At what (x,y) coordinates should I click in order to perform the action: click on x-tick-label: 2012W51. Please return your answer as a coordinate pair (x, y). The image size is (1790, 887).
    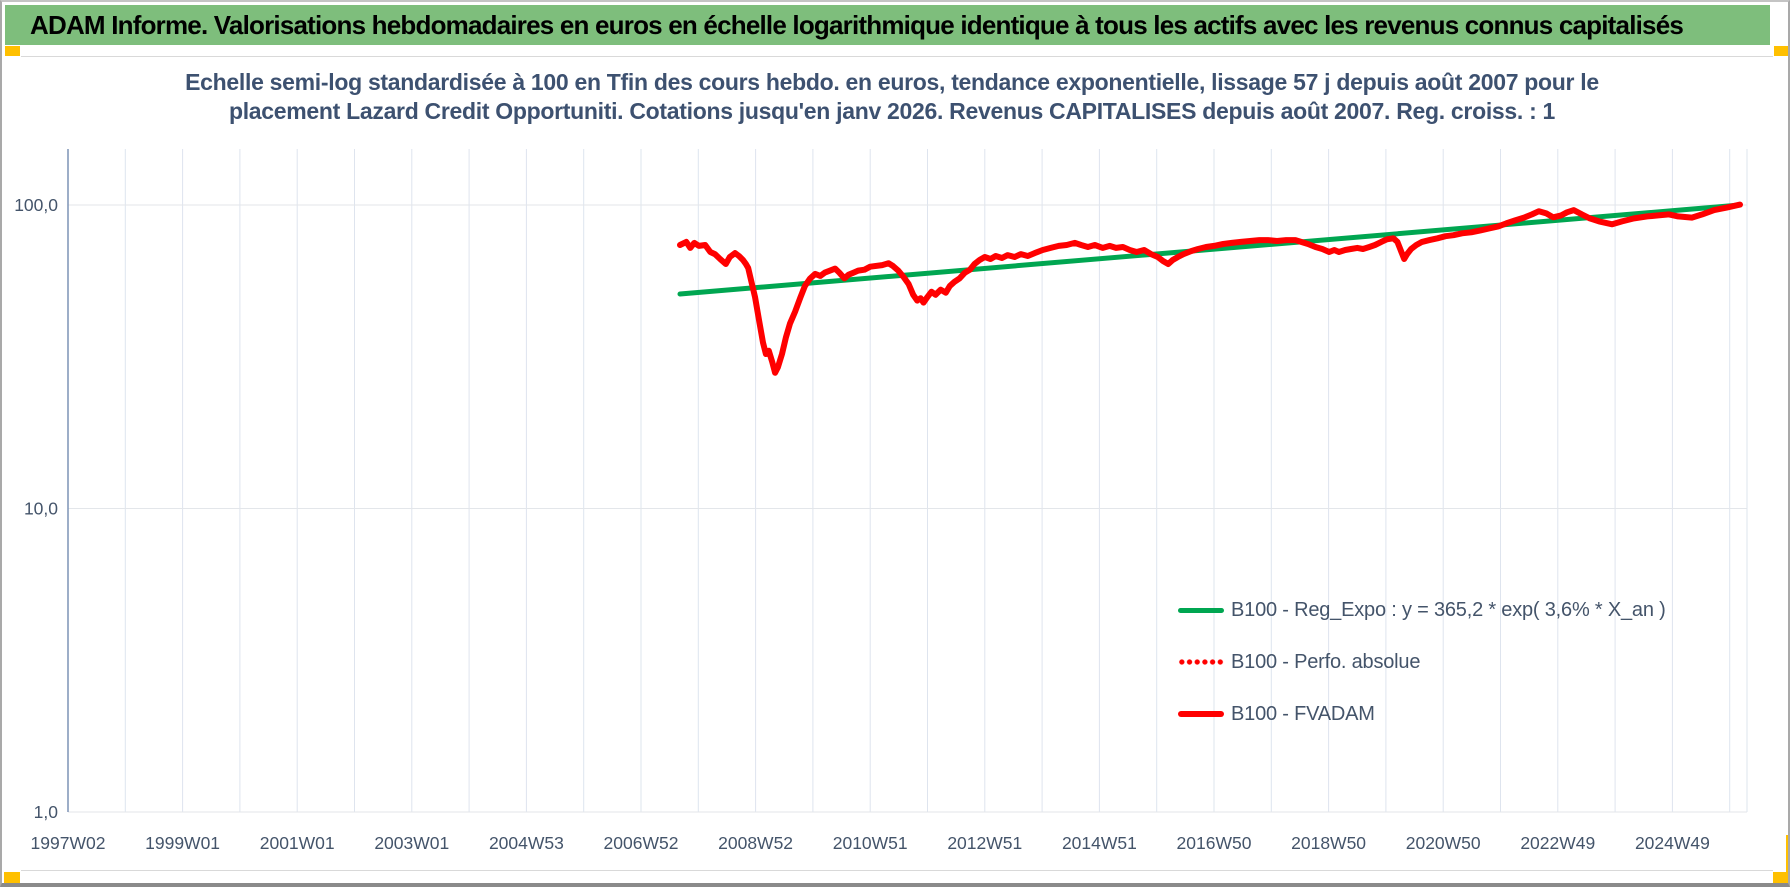
    Looking at the image, I should click on (984, 843).